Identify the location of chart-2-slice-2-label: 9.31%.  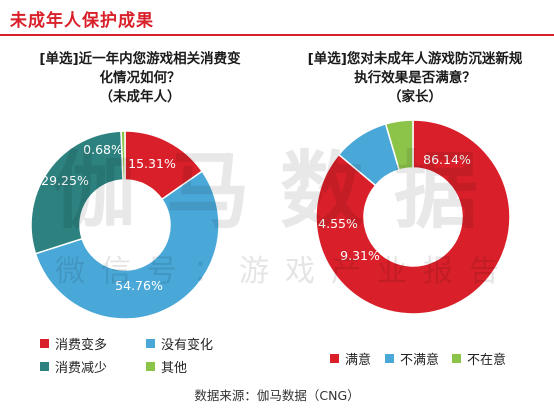
(360, 255).